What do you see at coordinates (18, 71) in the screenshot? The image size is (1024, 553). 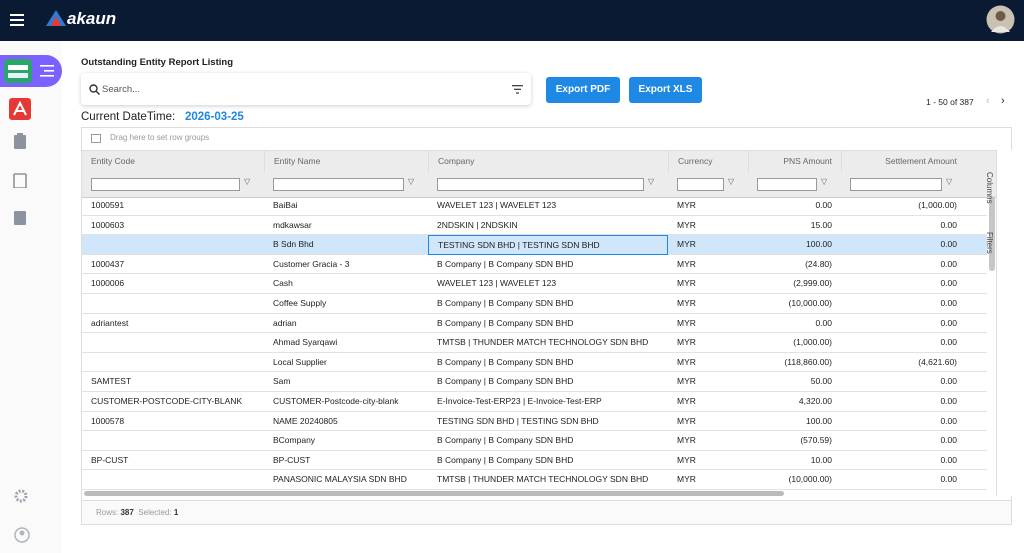 I see `app-icon` at bounding box center [18, 71].